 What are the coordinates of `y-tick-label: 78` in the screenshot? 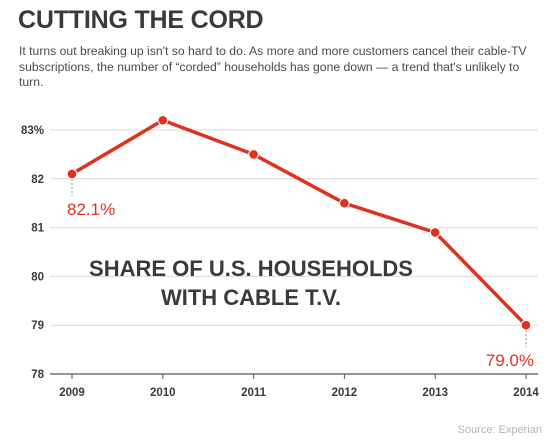 It's located at (37, 375).